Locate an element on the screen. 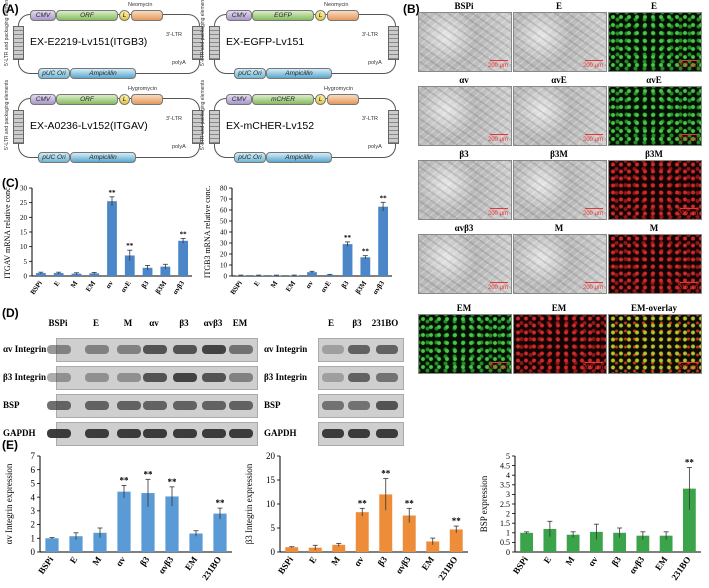  lane-label: αv is located at coordinates (154, 323).